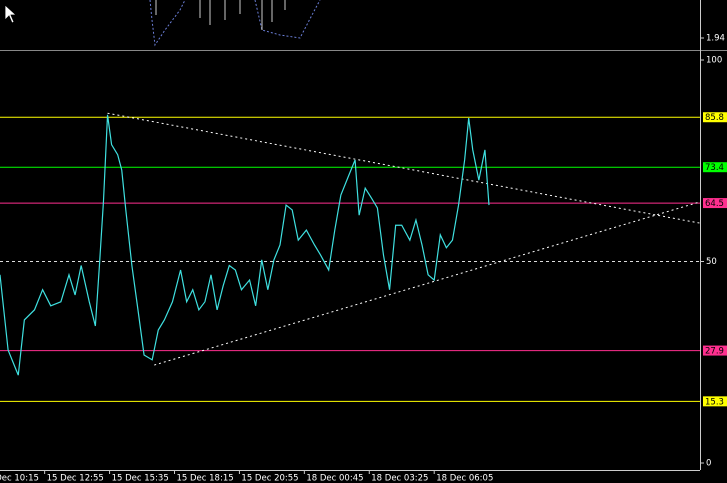  What do you see at coordinates (11, 14) in the screenshot?
I see `mouse-cursor` at bounding box center [11, 14].